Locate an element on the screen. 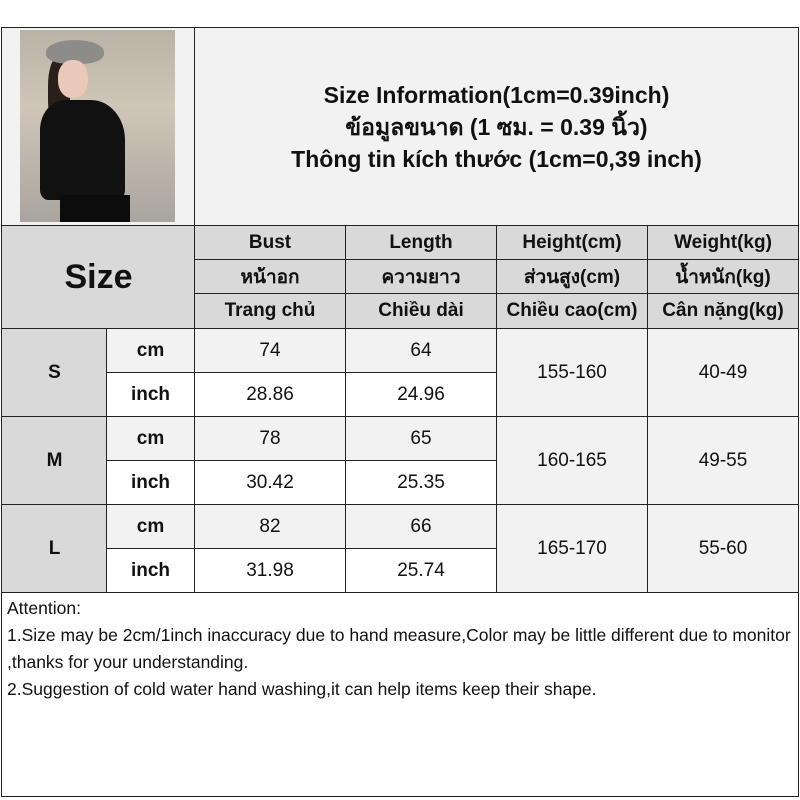 The width and height of the screenshot is (800, 800). header-line-vi: Thông tin kích thước (1cm=0,39 inch) is located at coordinates (496, 158).